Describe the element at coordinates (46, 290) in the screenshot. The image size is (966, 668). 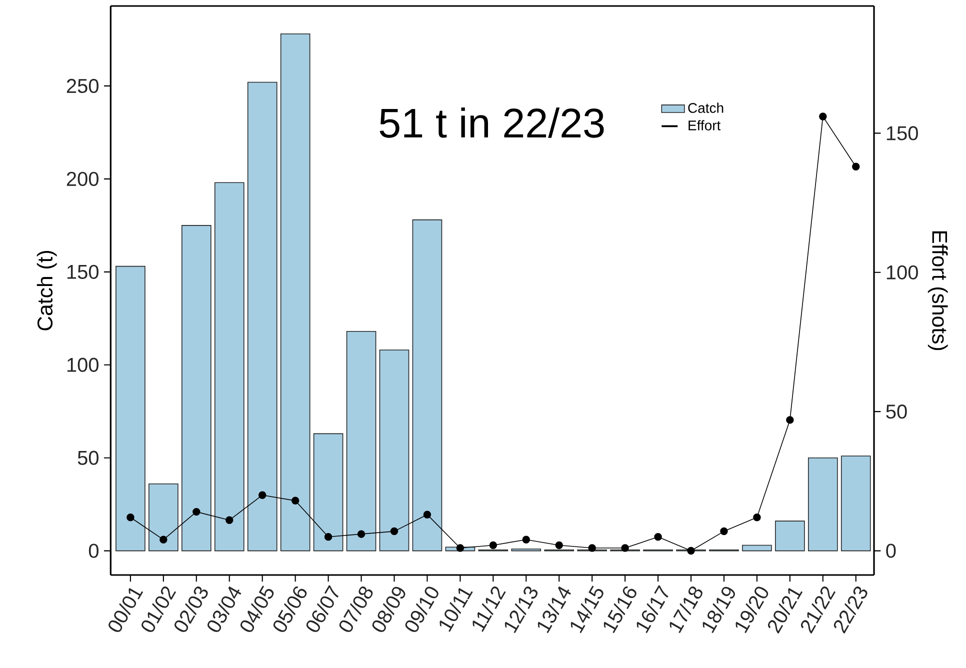
I see `y-axis-title: Catch (t)` at that location.